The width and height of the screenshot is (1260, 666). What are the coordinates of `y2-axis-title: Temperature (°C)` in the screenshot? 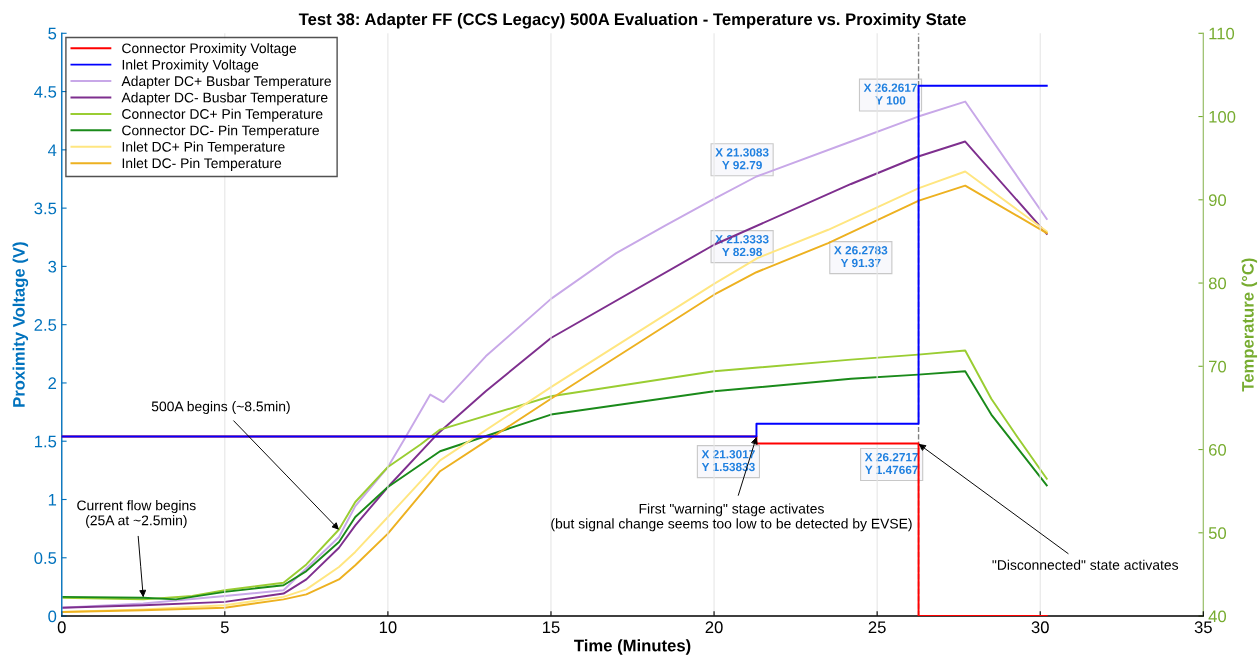 It's located at (1249, 325).